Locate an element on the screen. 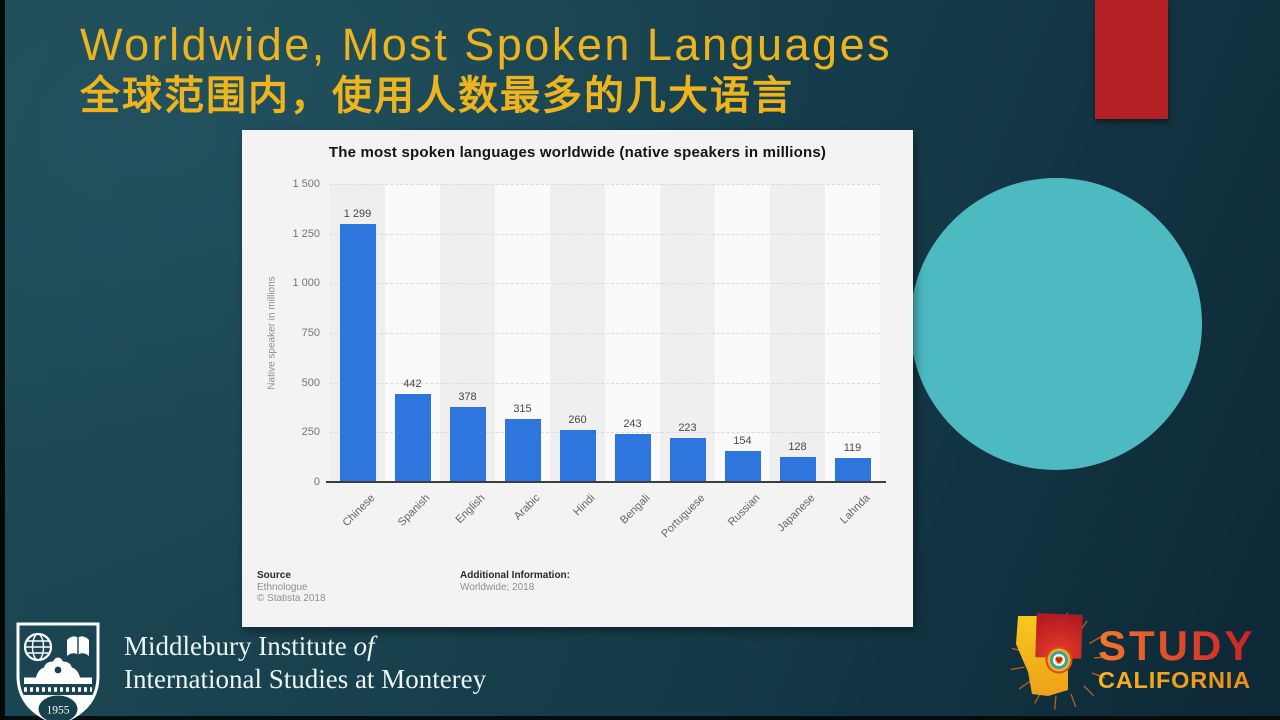 The image size is (1280, 720). category-label: Japanese is located at coordinates (795, 513).